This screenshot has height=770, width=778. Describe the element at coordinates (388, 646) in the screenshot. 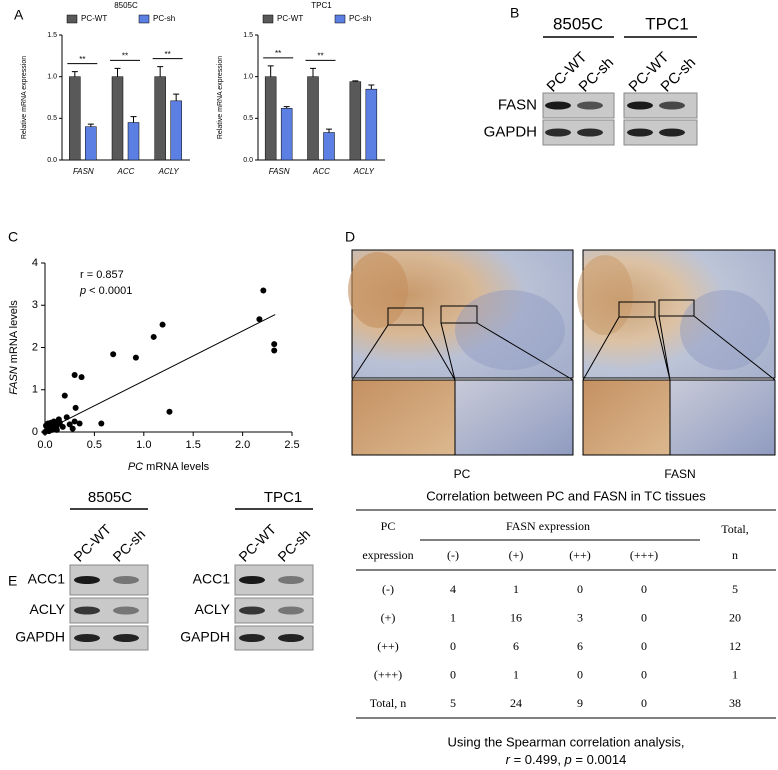

I see `table-cell: (++)` at that location.